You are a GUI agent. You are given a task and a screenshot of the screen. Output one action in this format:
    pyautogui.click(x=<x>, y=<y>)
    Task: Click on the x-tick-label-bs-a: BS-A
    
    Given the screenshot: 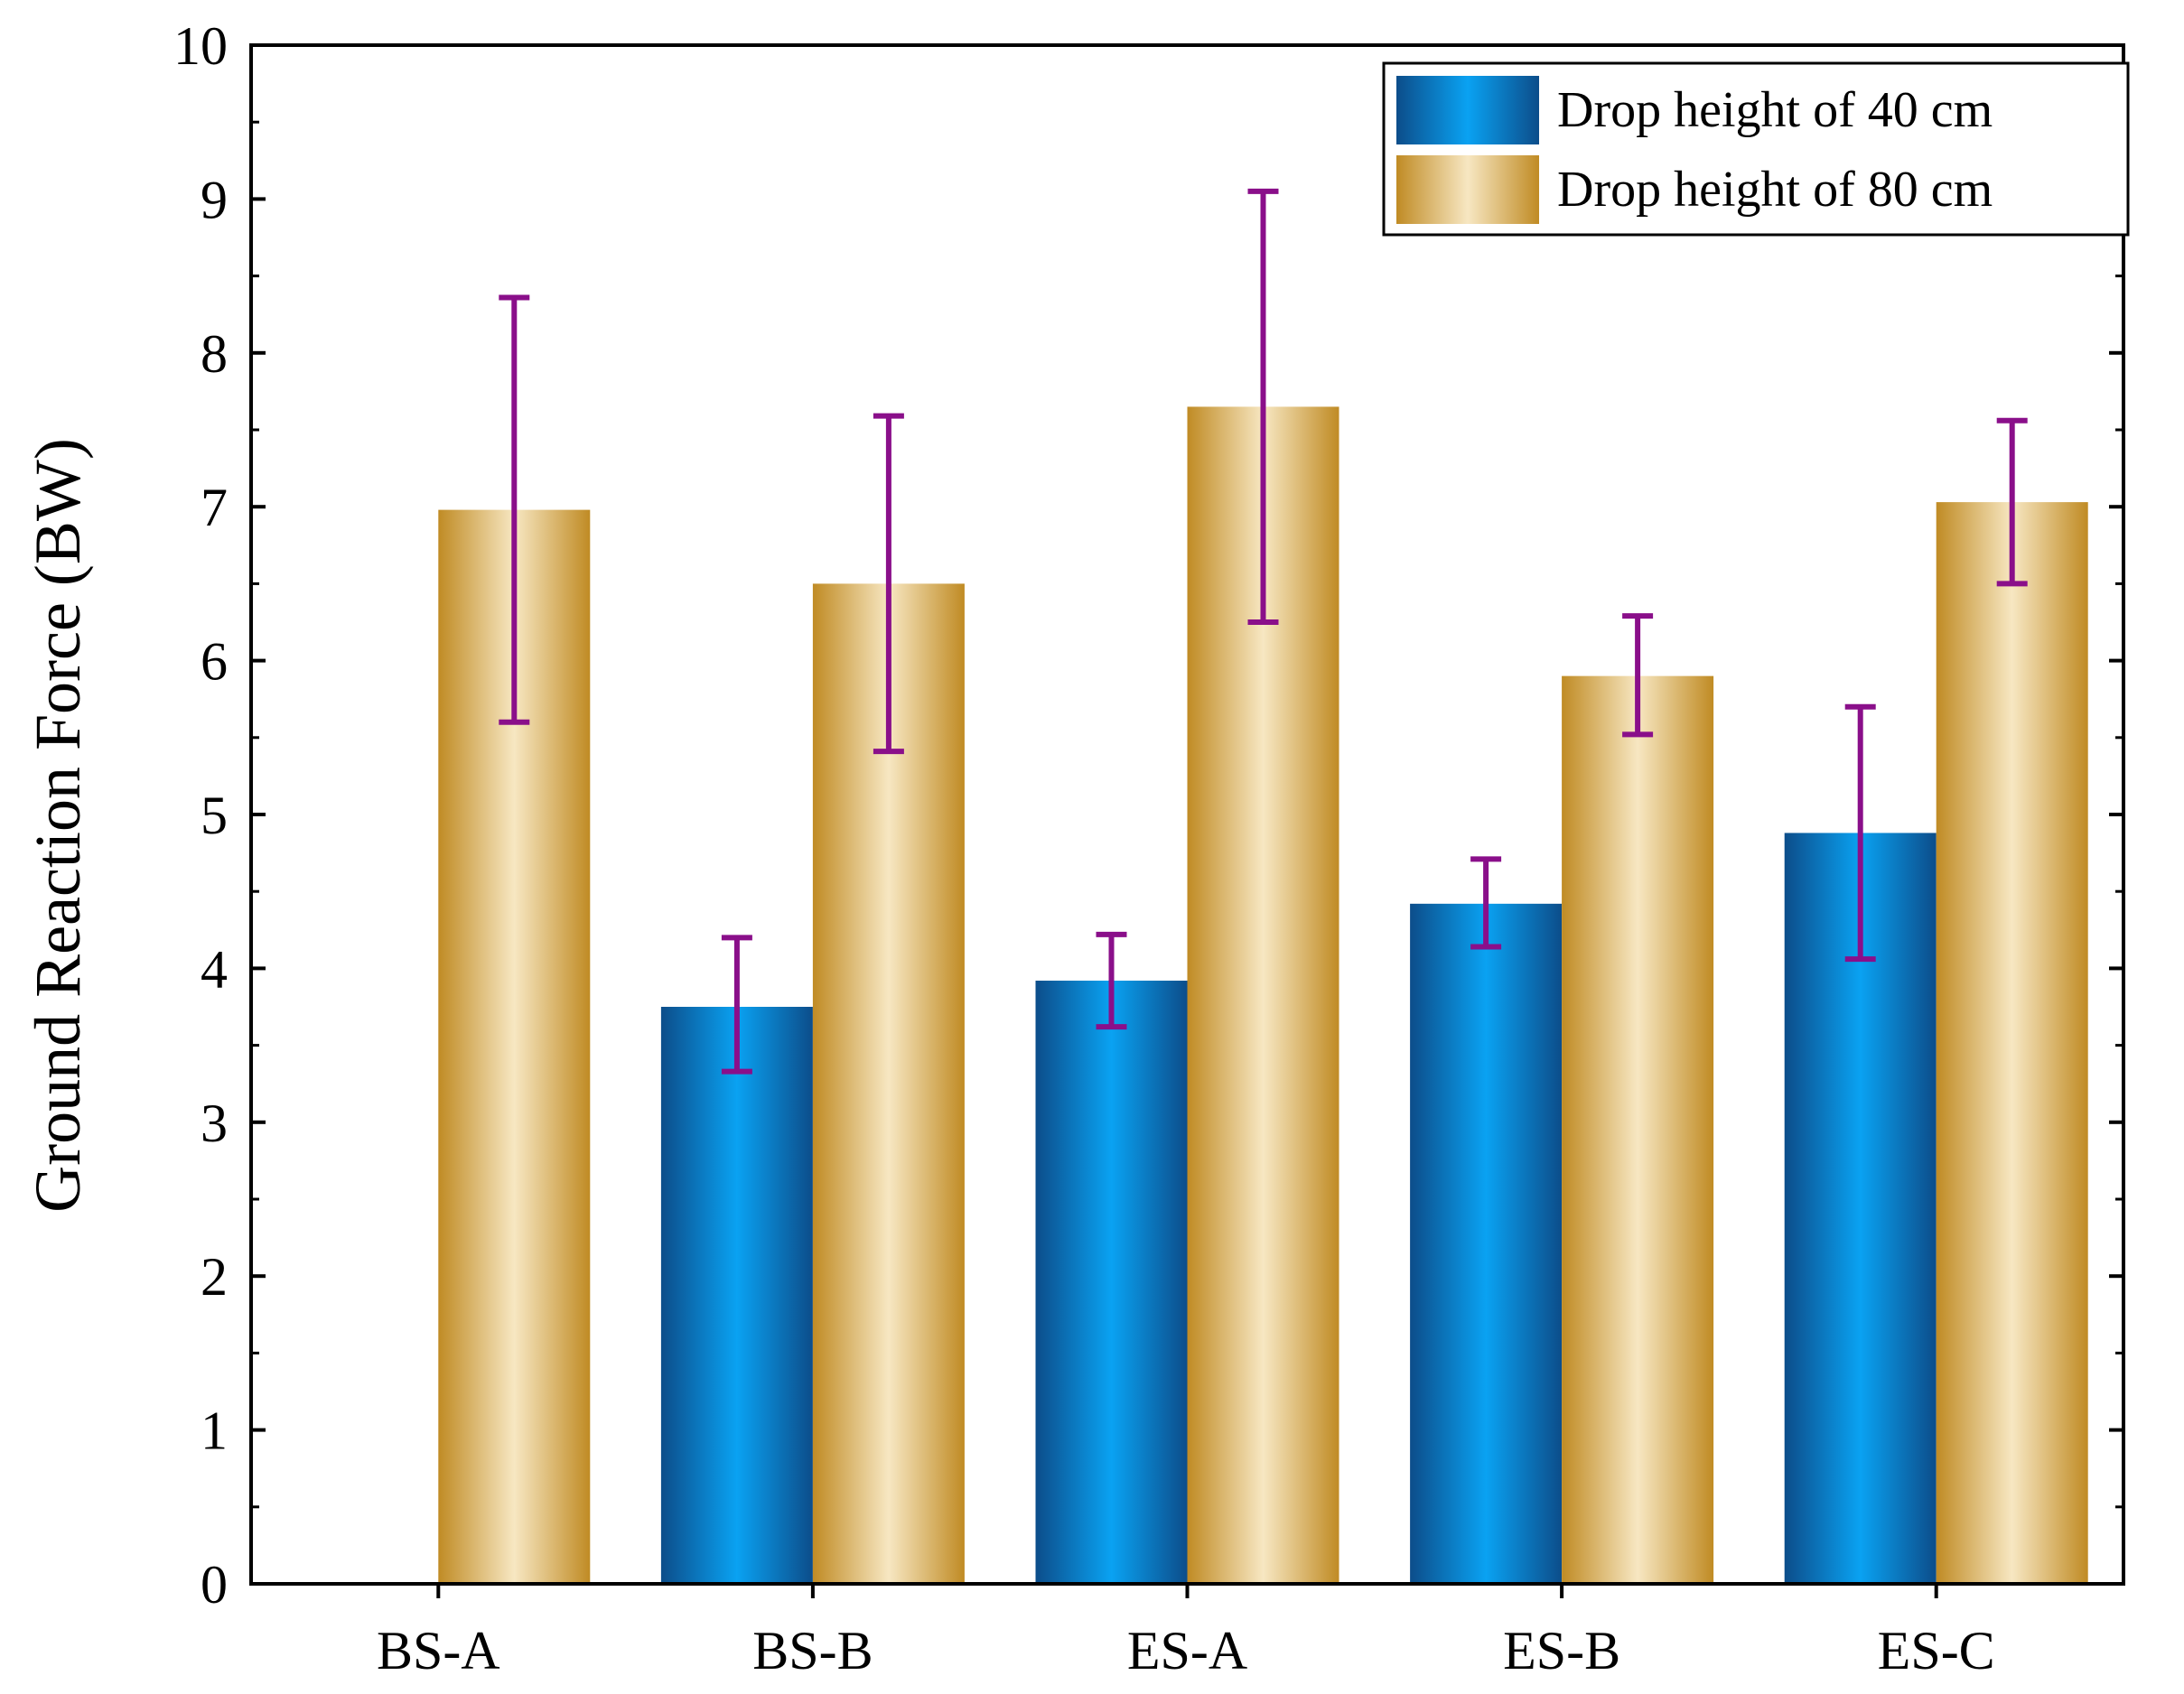 What is the action you would take?
    pyautogui.click(x=438, y=1651)
    